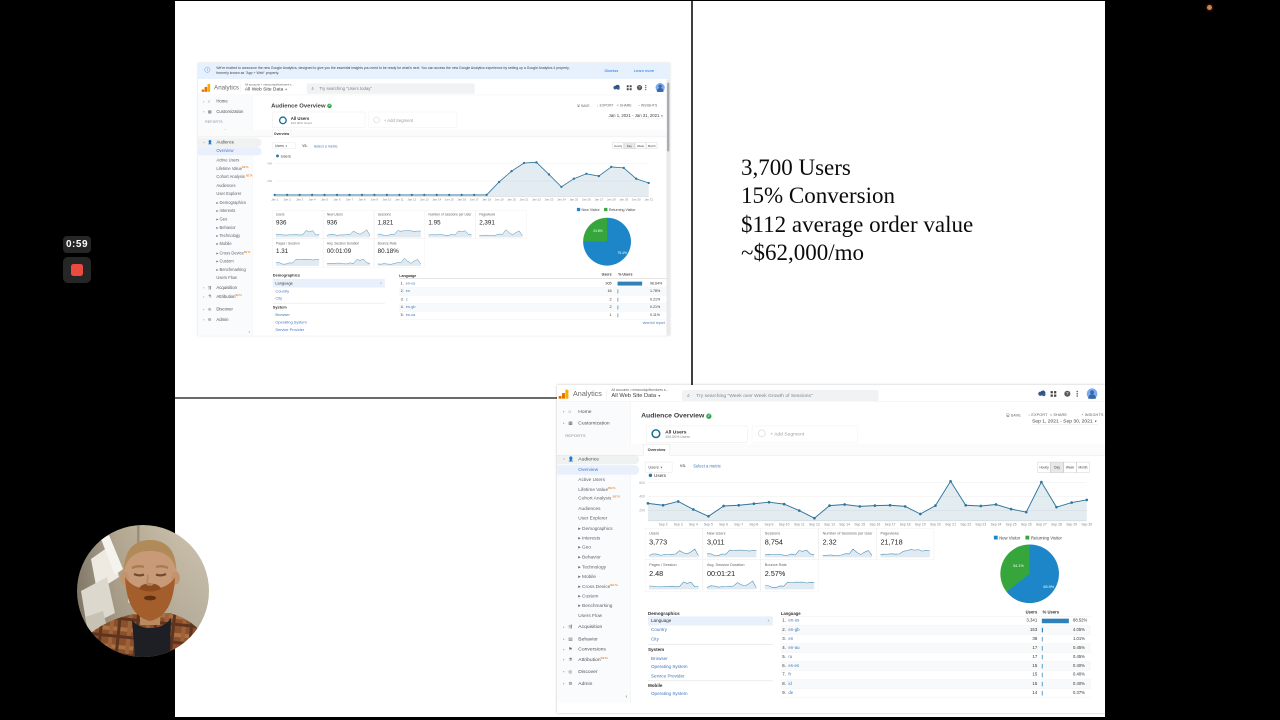  Describe the element at coordinates (980, 524) in the screenshot. I see `svg-text: Sep 23` at that location.